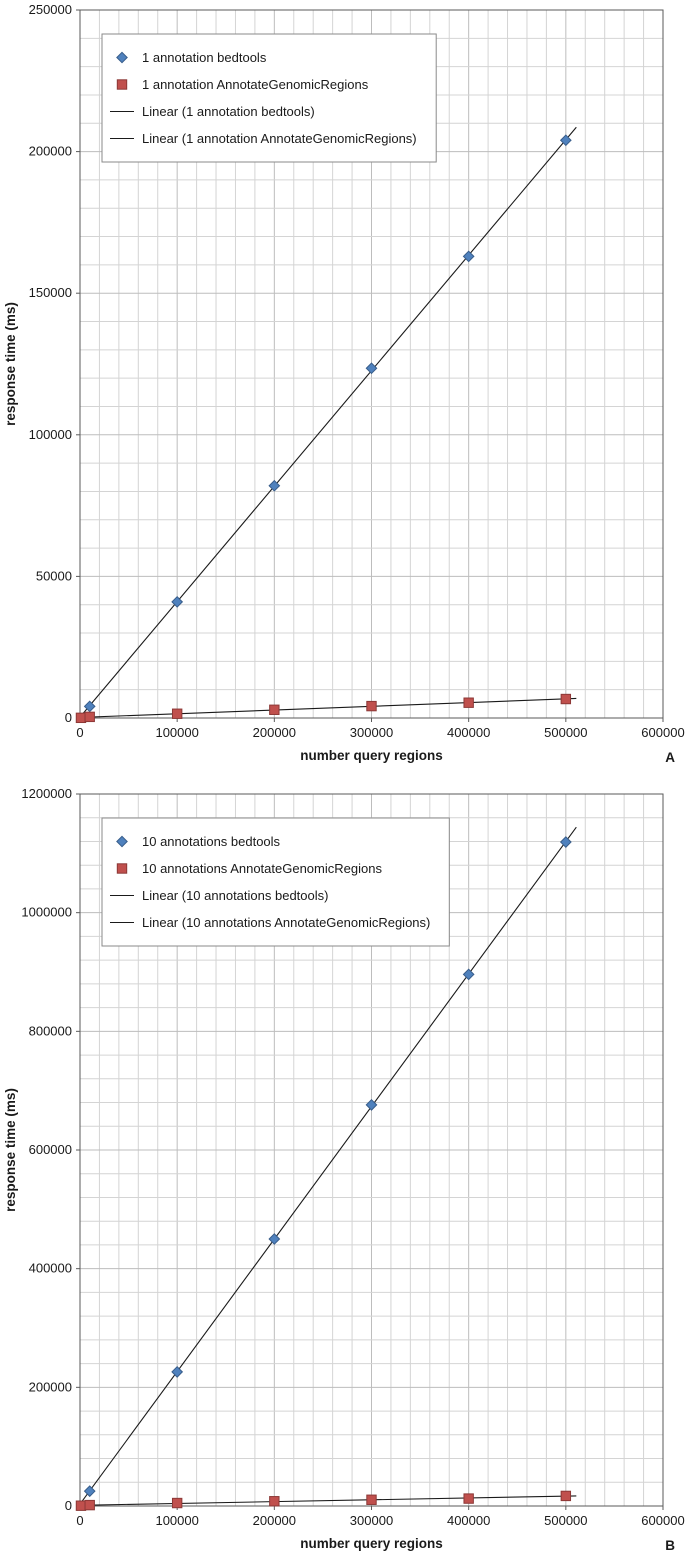 The image size is (685, 1568). I want to click on svg-text: 1200000, so click(46, 793).